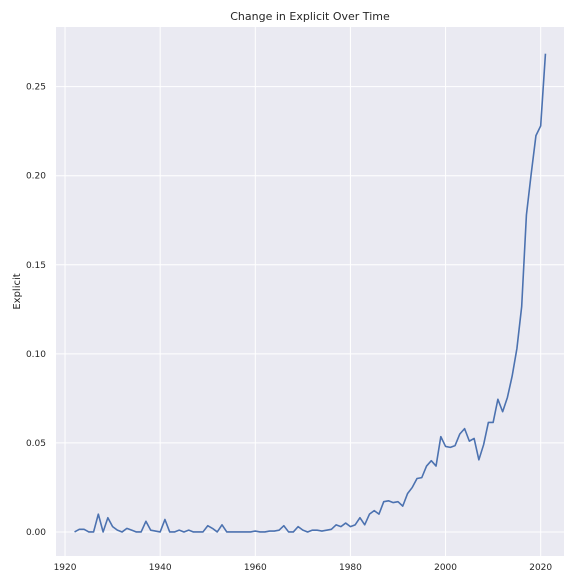 The image size is (576, 578). Describe the element at coordinates (445, 568) in the screenshot. I see `x-tick-label: 2000` at that location.